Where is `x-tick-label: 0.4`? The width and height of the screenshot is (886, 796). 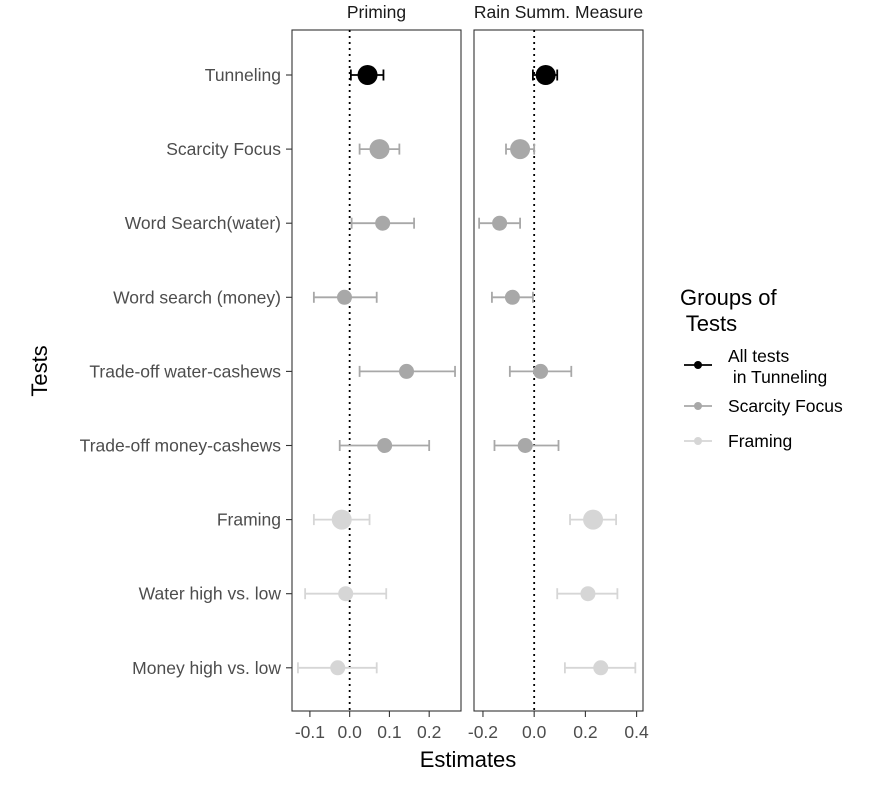 x-tick-label: 0.4 is located at coordinates (636, 732).